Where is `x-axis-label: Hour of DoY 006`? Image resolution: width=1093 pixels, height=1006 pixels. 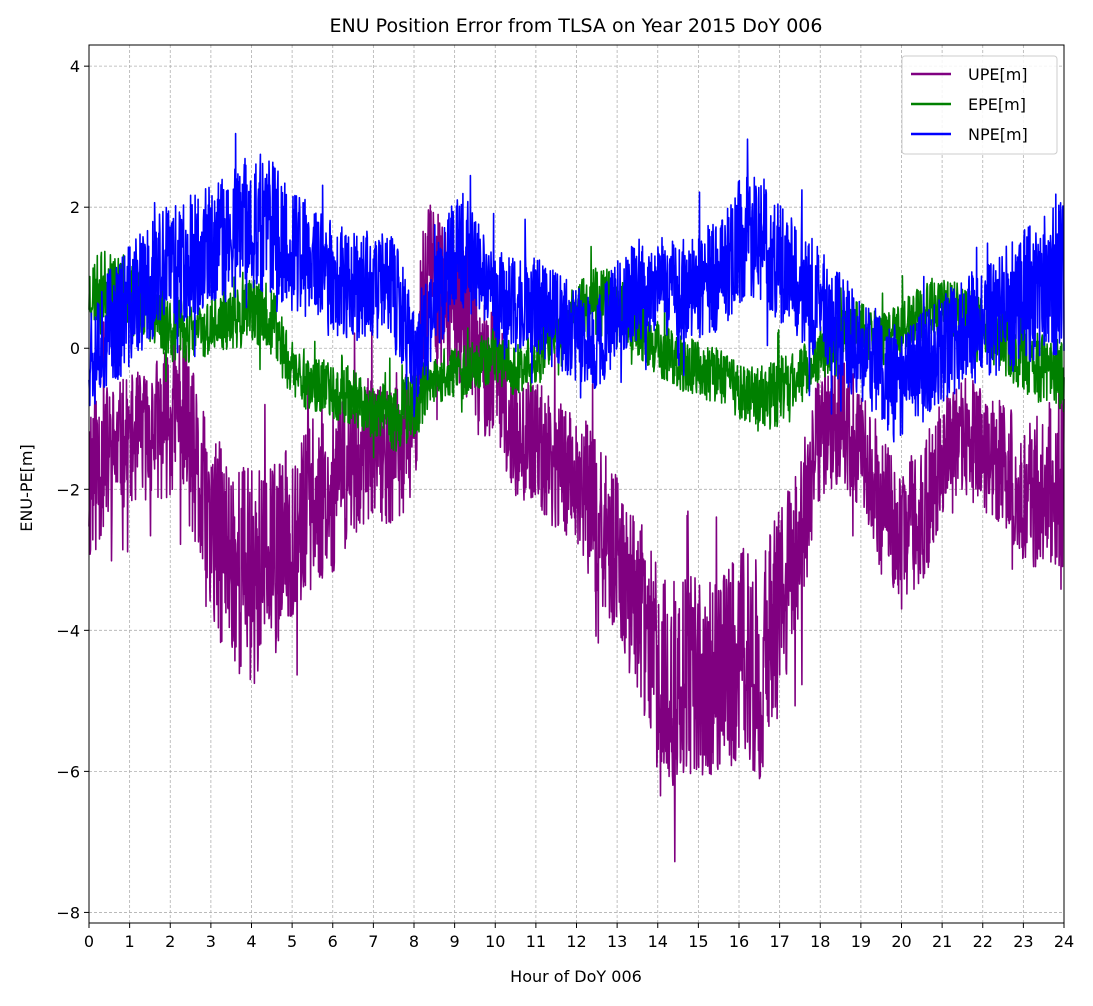
x-axis-label: Hour of DoY 006 is located at coordinates (576, 976).